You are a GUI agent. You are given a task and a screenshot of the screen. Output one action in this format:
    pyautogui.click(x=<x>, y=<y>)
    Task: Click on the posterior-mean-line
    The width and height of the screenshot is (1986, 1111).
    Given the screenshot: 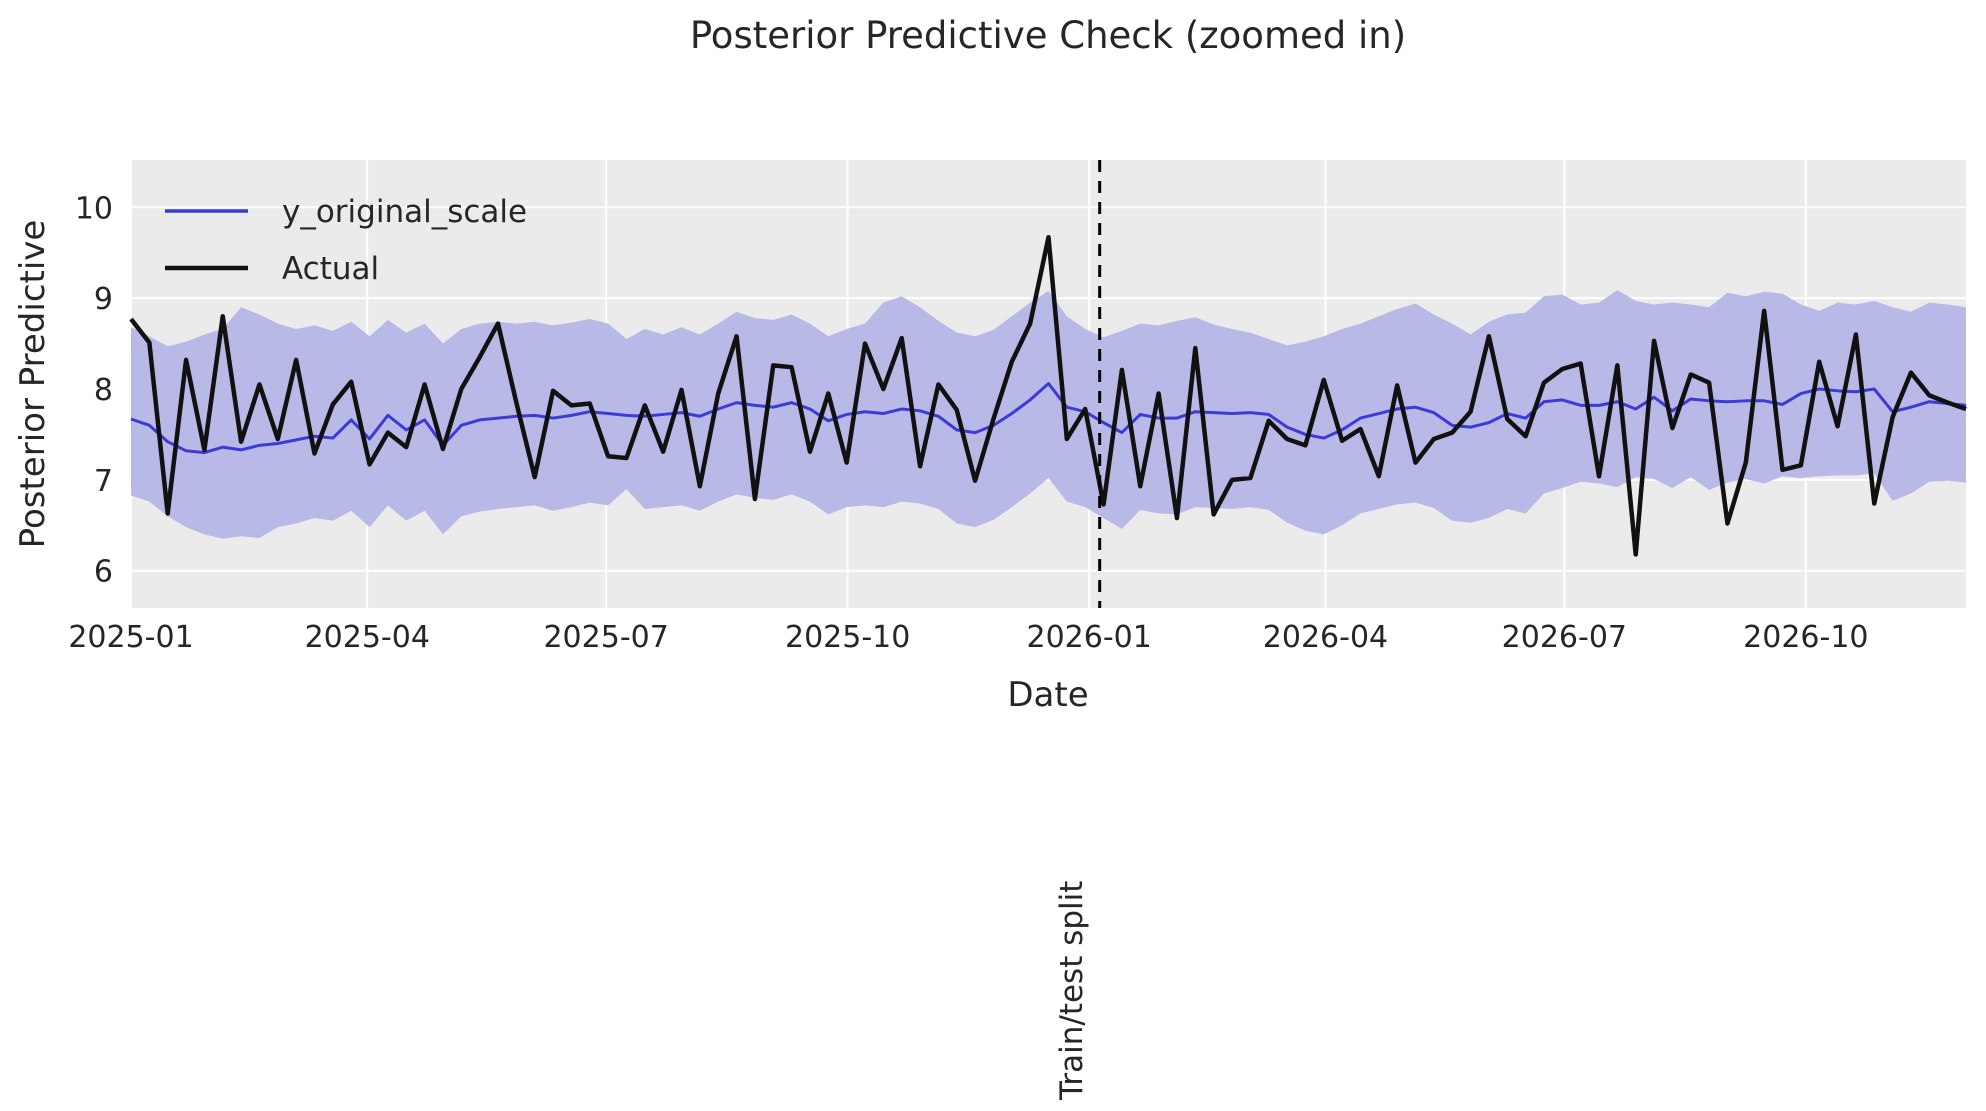 What is the action you would take?
    pyautogui.click(x=1048, y=418)
    